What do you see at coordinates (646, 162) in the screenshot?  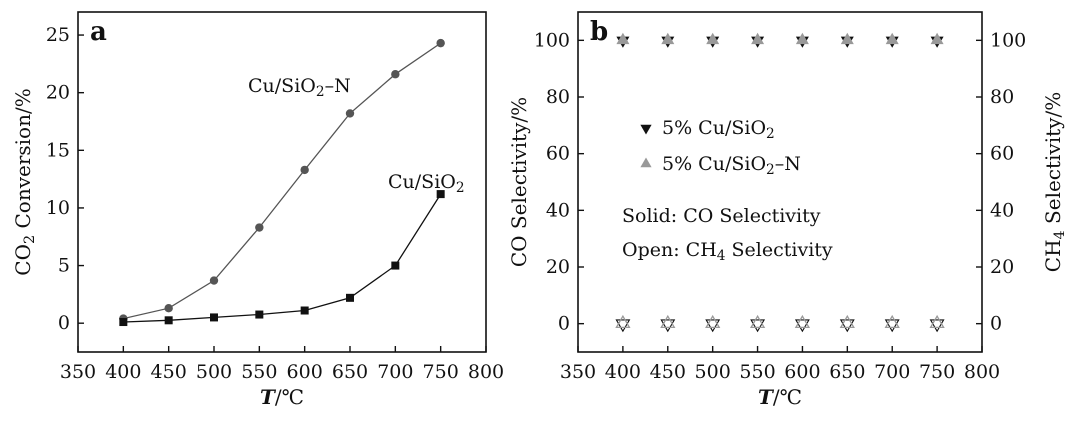 I see `legend-marker-cu-sio2-n` at bounding box center [646, 162].